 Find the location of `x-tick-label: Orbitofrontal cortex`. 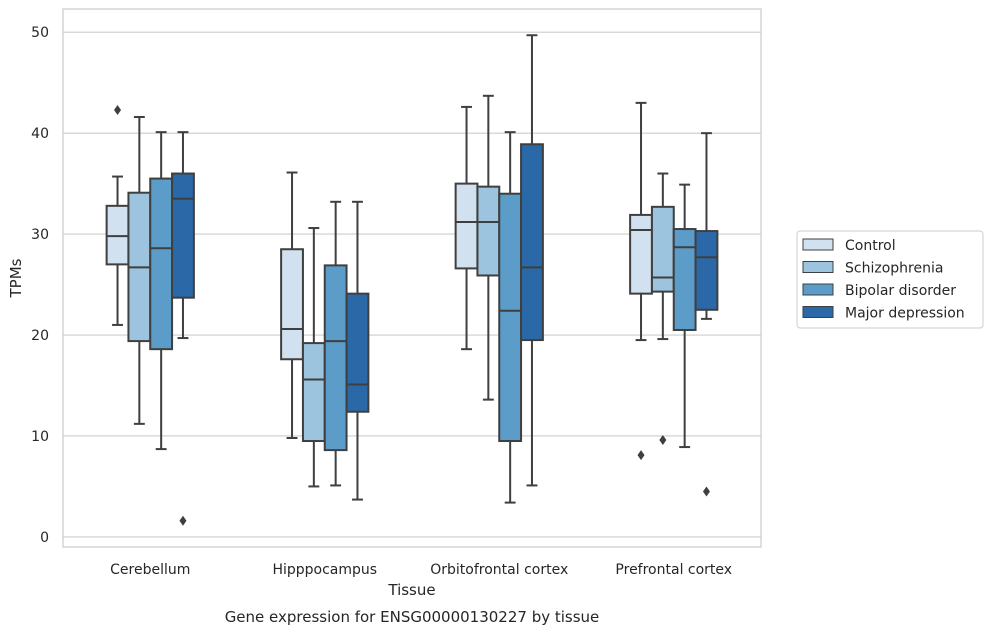

x-tick-label: Orbitofrontal cortex is located at coordinates (499, 570).